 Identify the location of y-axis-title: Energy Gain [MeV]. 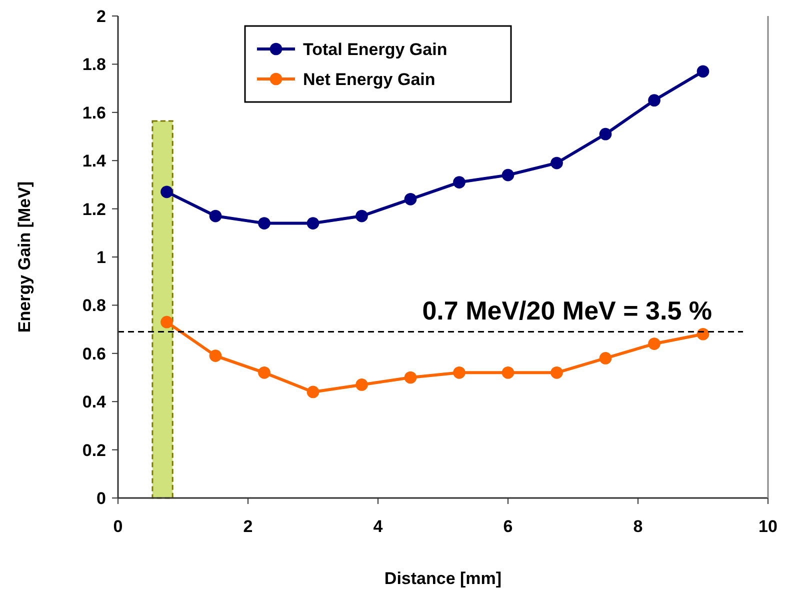
(24, 257).